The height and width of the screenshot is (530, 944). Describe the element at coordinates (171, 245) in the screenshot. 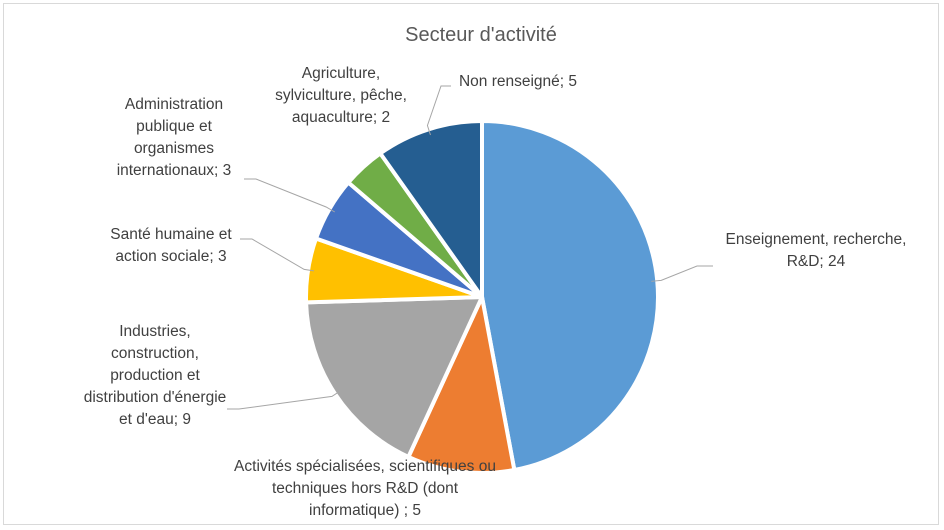

I see `slice-label: Santé humaine et action sociale; 3` at that location.